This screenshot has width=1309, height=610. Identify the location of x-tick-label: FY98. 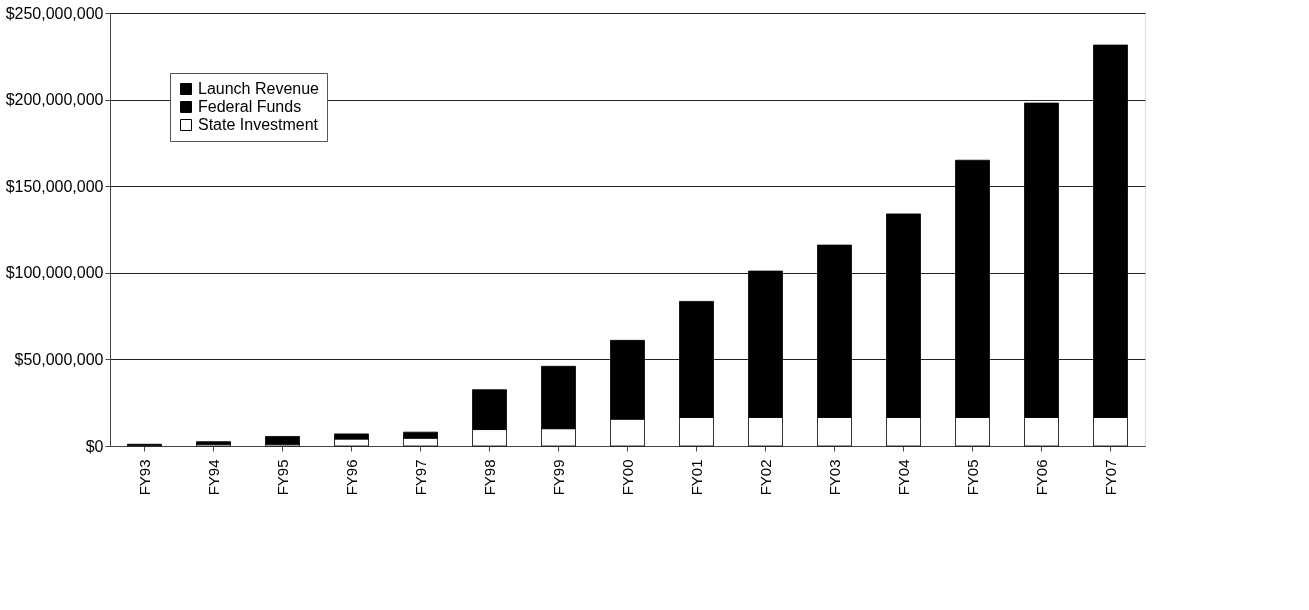
(489, 477).